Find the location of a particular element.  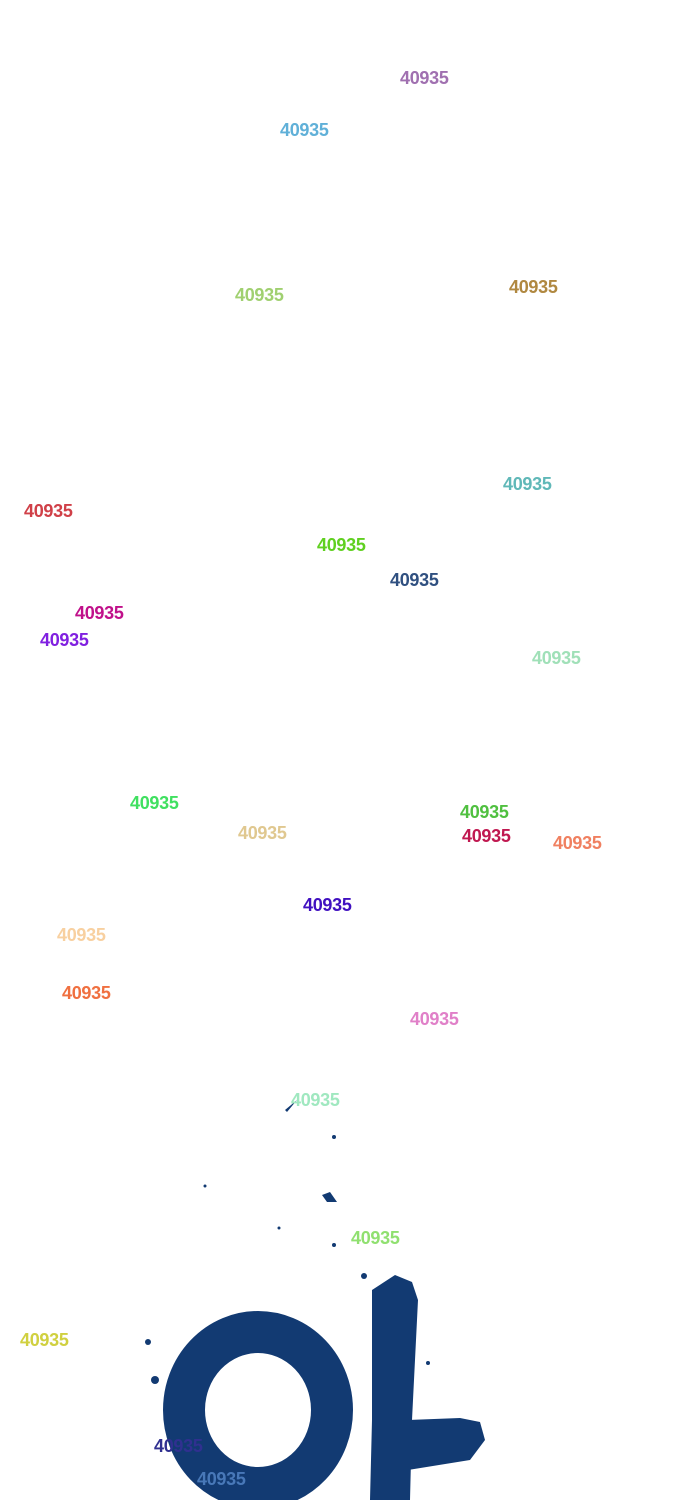

brush-ring is located at coordinates (258, 1405).